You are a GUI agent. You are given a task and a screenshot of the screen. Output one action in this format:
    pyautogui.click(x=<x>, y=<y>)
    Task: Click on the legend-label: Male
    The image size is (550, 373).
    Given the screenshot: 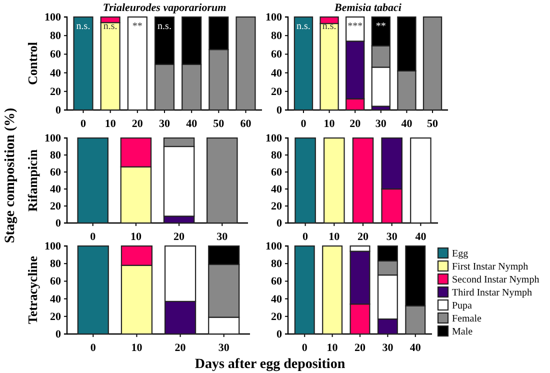 What is the action you would take?
    pyautogui.click(x=463, y=332)
    